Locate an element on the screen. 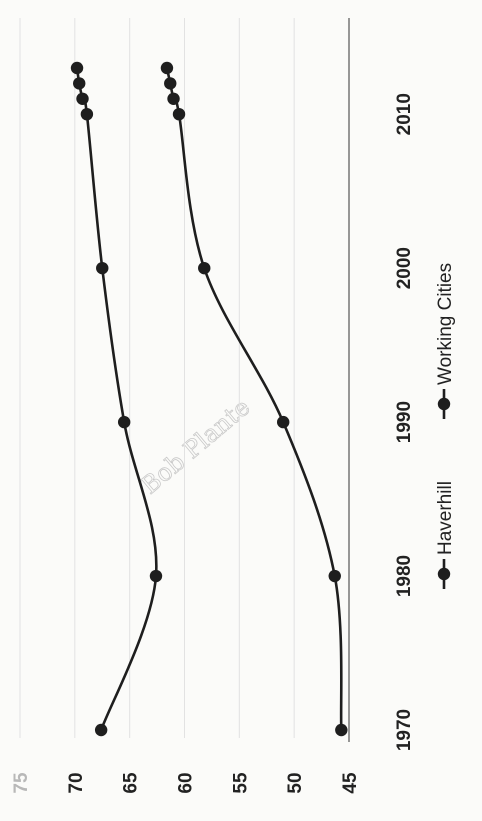 This screenshot has height=821, width=482. legend-item: Haverhill is located at coordinates (445, 535).